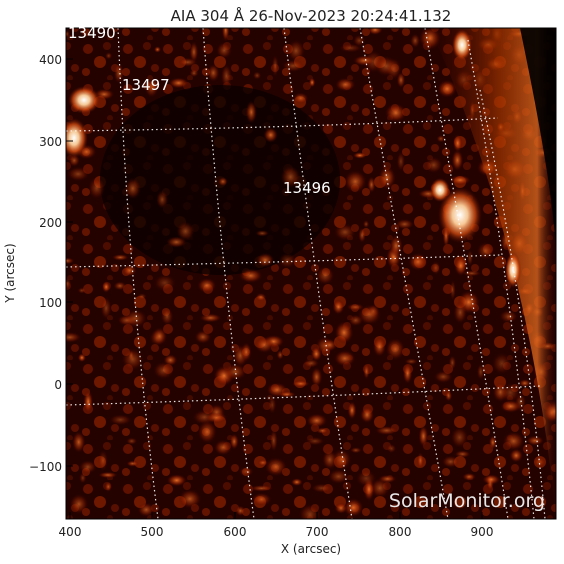 The image size is (564, 564). Describe the element at coordinates (311, 15) in the screenshot. I see `image-title: AIA 304 Å 26-Nov-2023 20:24:41.132` at that location.